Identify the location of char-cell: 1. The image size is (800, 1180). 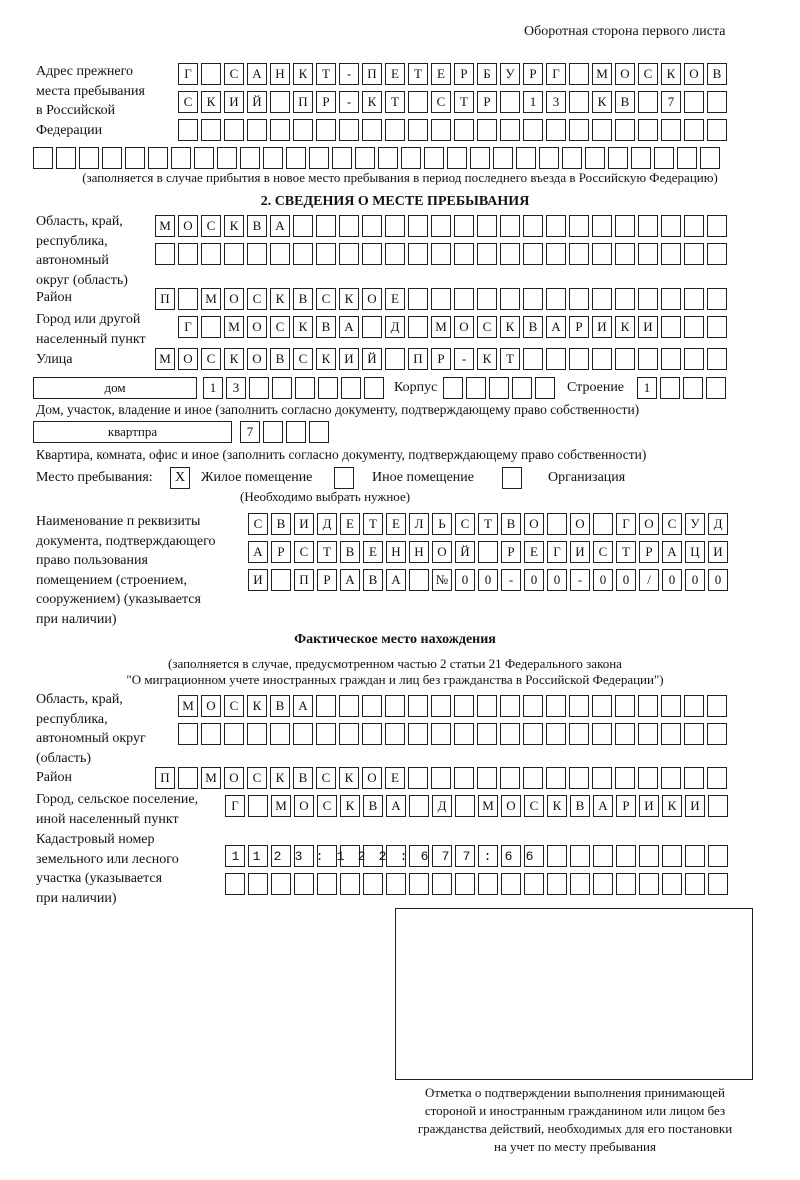
(647, 388).